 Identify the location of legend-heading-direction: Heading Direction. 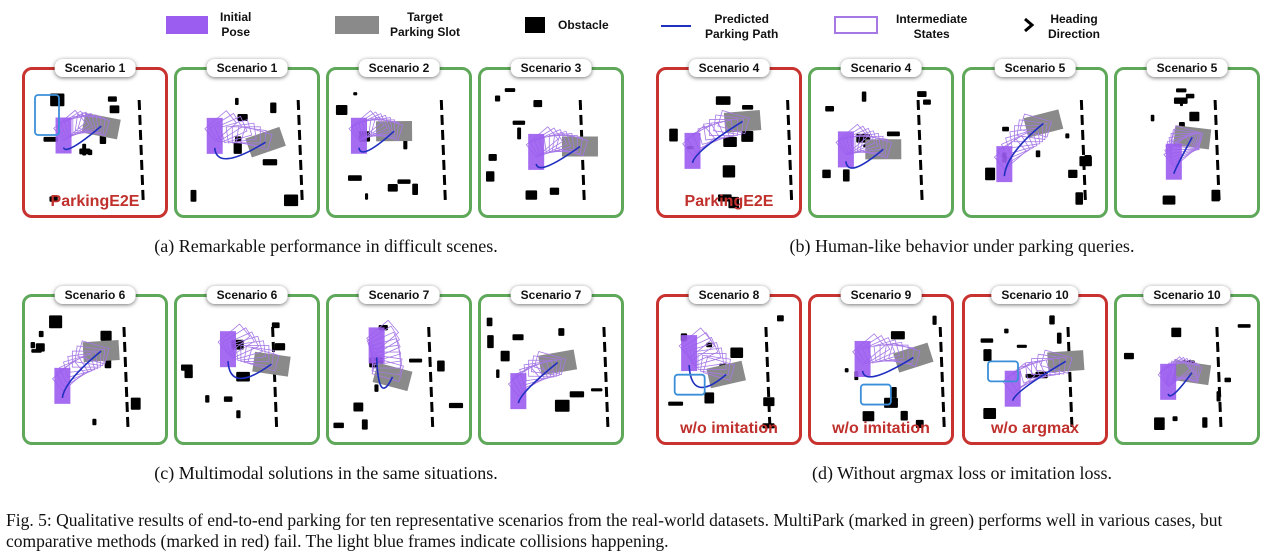
(1078, 26).